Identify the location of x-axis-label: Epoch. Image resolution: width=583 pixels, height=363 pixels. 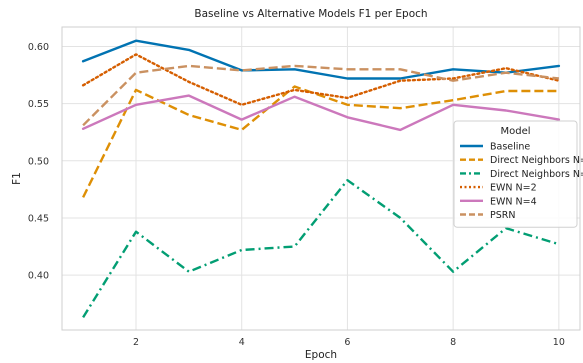
(321, 355).